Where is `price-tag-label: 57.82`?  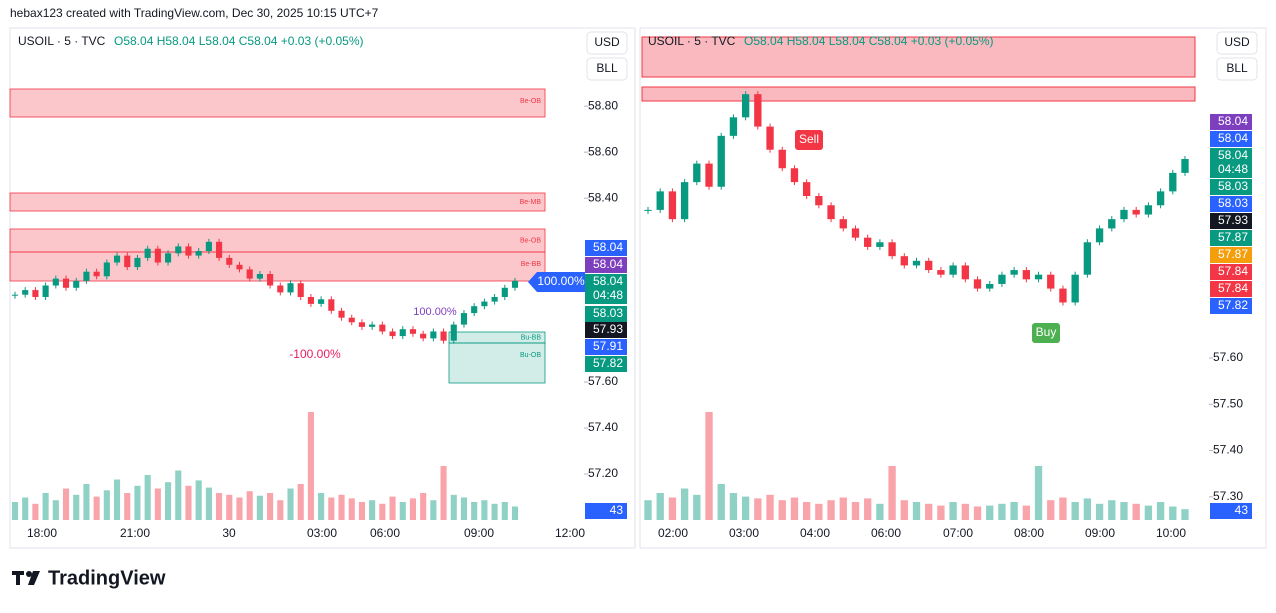 price-tag-label: 57.82 is located at coordinates (1233, 305).